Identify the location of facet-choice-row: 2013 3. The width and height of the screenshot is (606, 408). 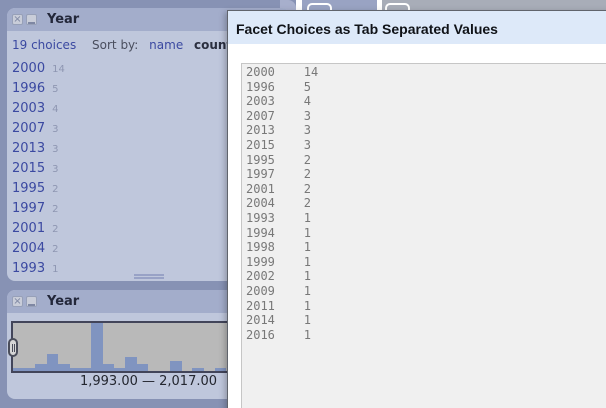
(148, 147).